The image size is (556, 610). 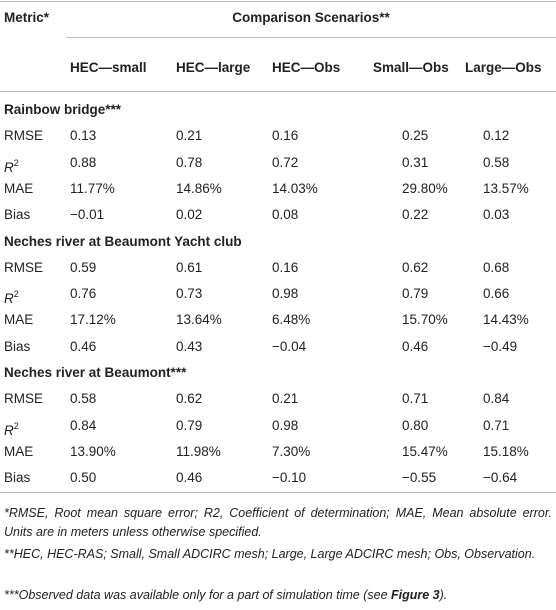 I want to click on cell: −0.55, so click(x=419, y=478).